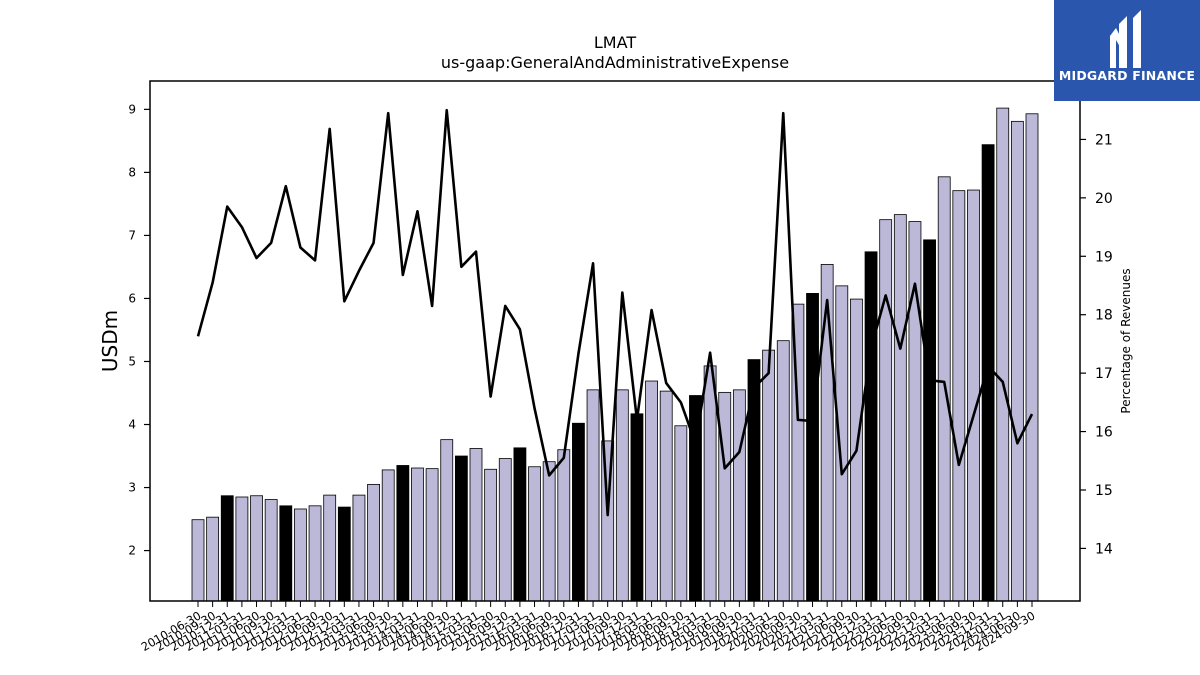 Image resolution: width=1200 pixels, height=675 pixels. Describe the element at coordinates (132, 235) in the screenshot. I see `y-tick-label: 7` at that location.